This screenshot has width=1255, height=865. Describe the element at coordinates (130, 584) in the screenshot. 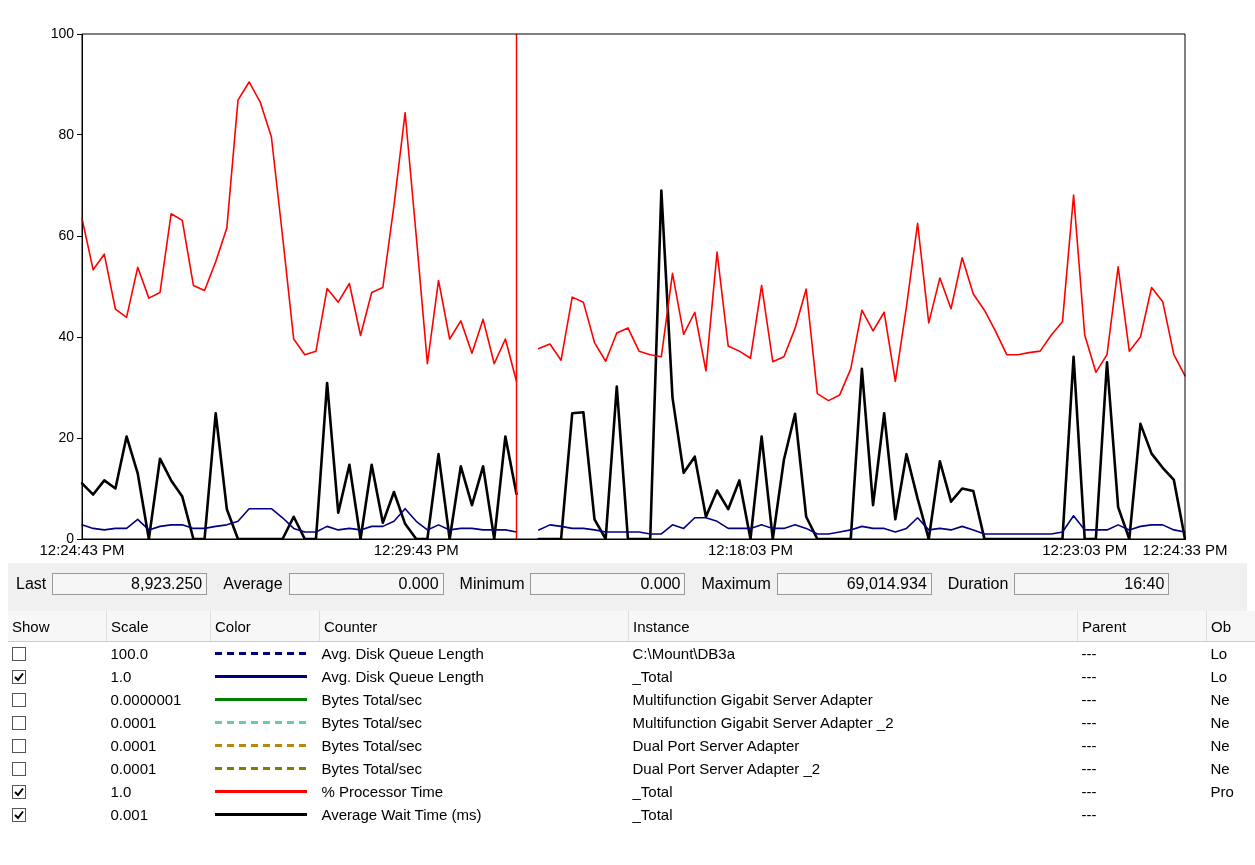

I see `text: 8,923.250` at that location.